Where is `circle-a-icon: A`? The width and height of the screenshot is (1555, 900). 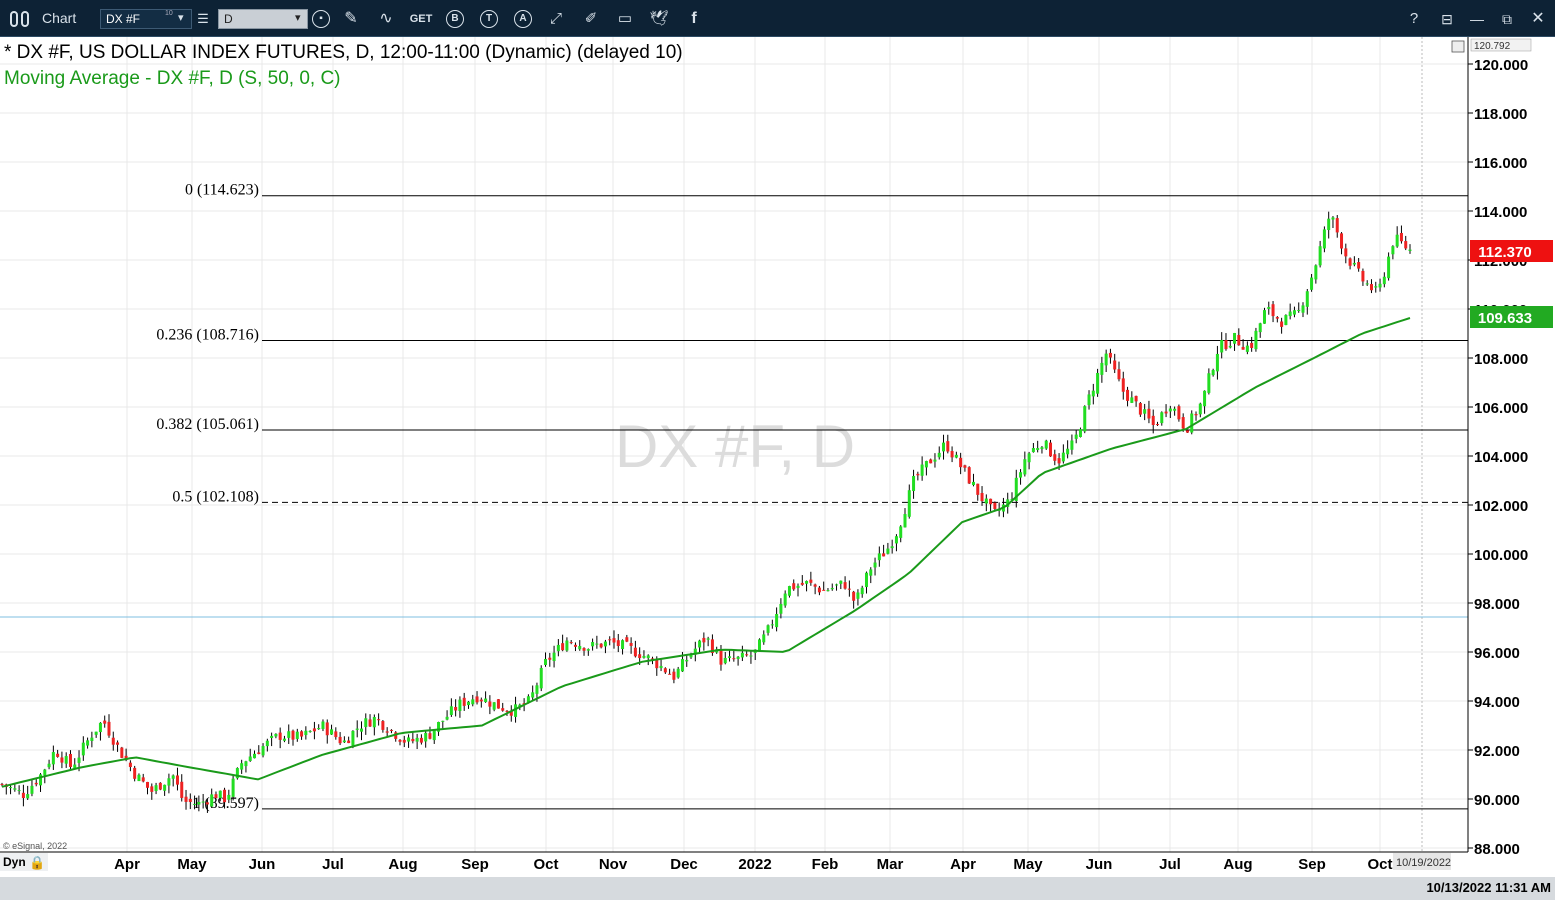 circle-a-icon: A is located at coordinates (523, 19).